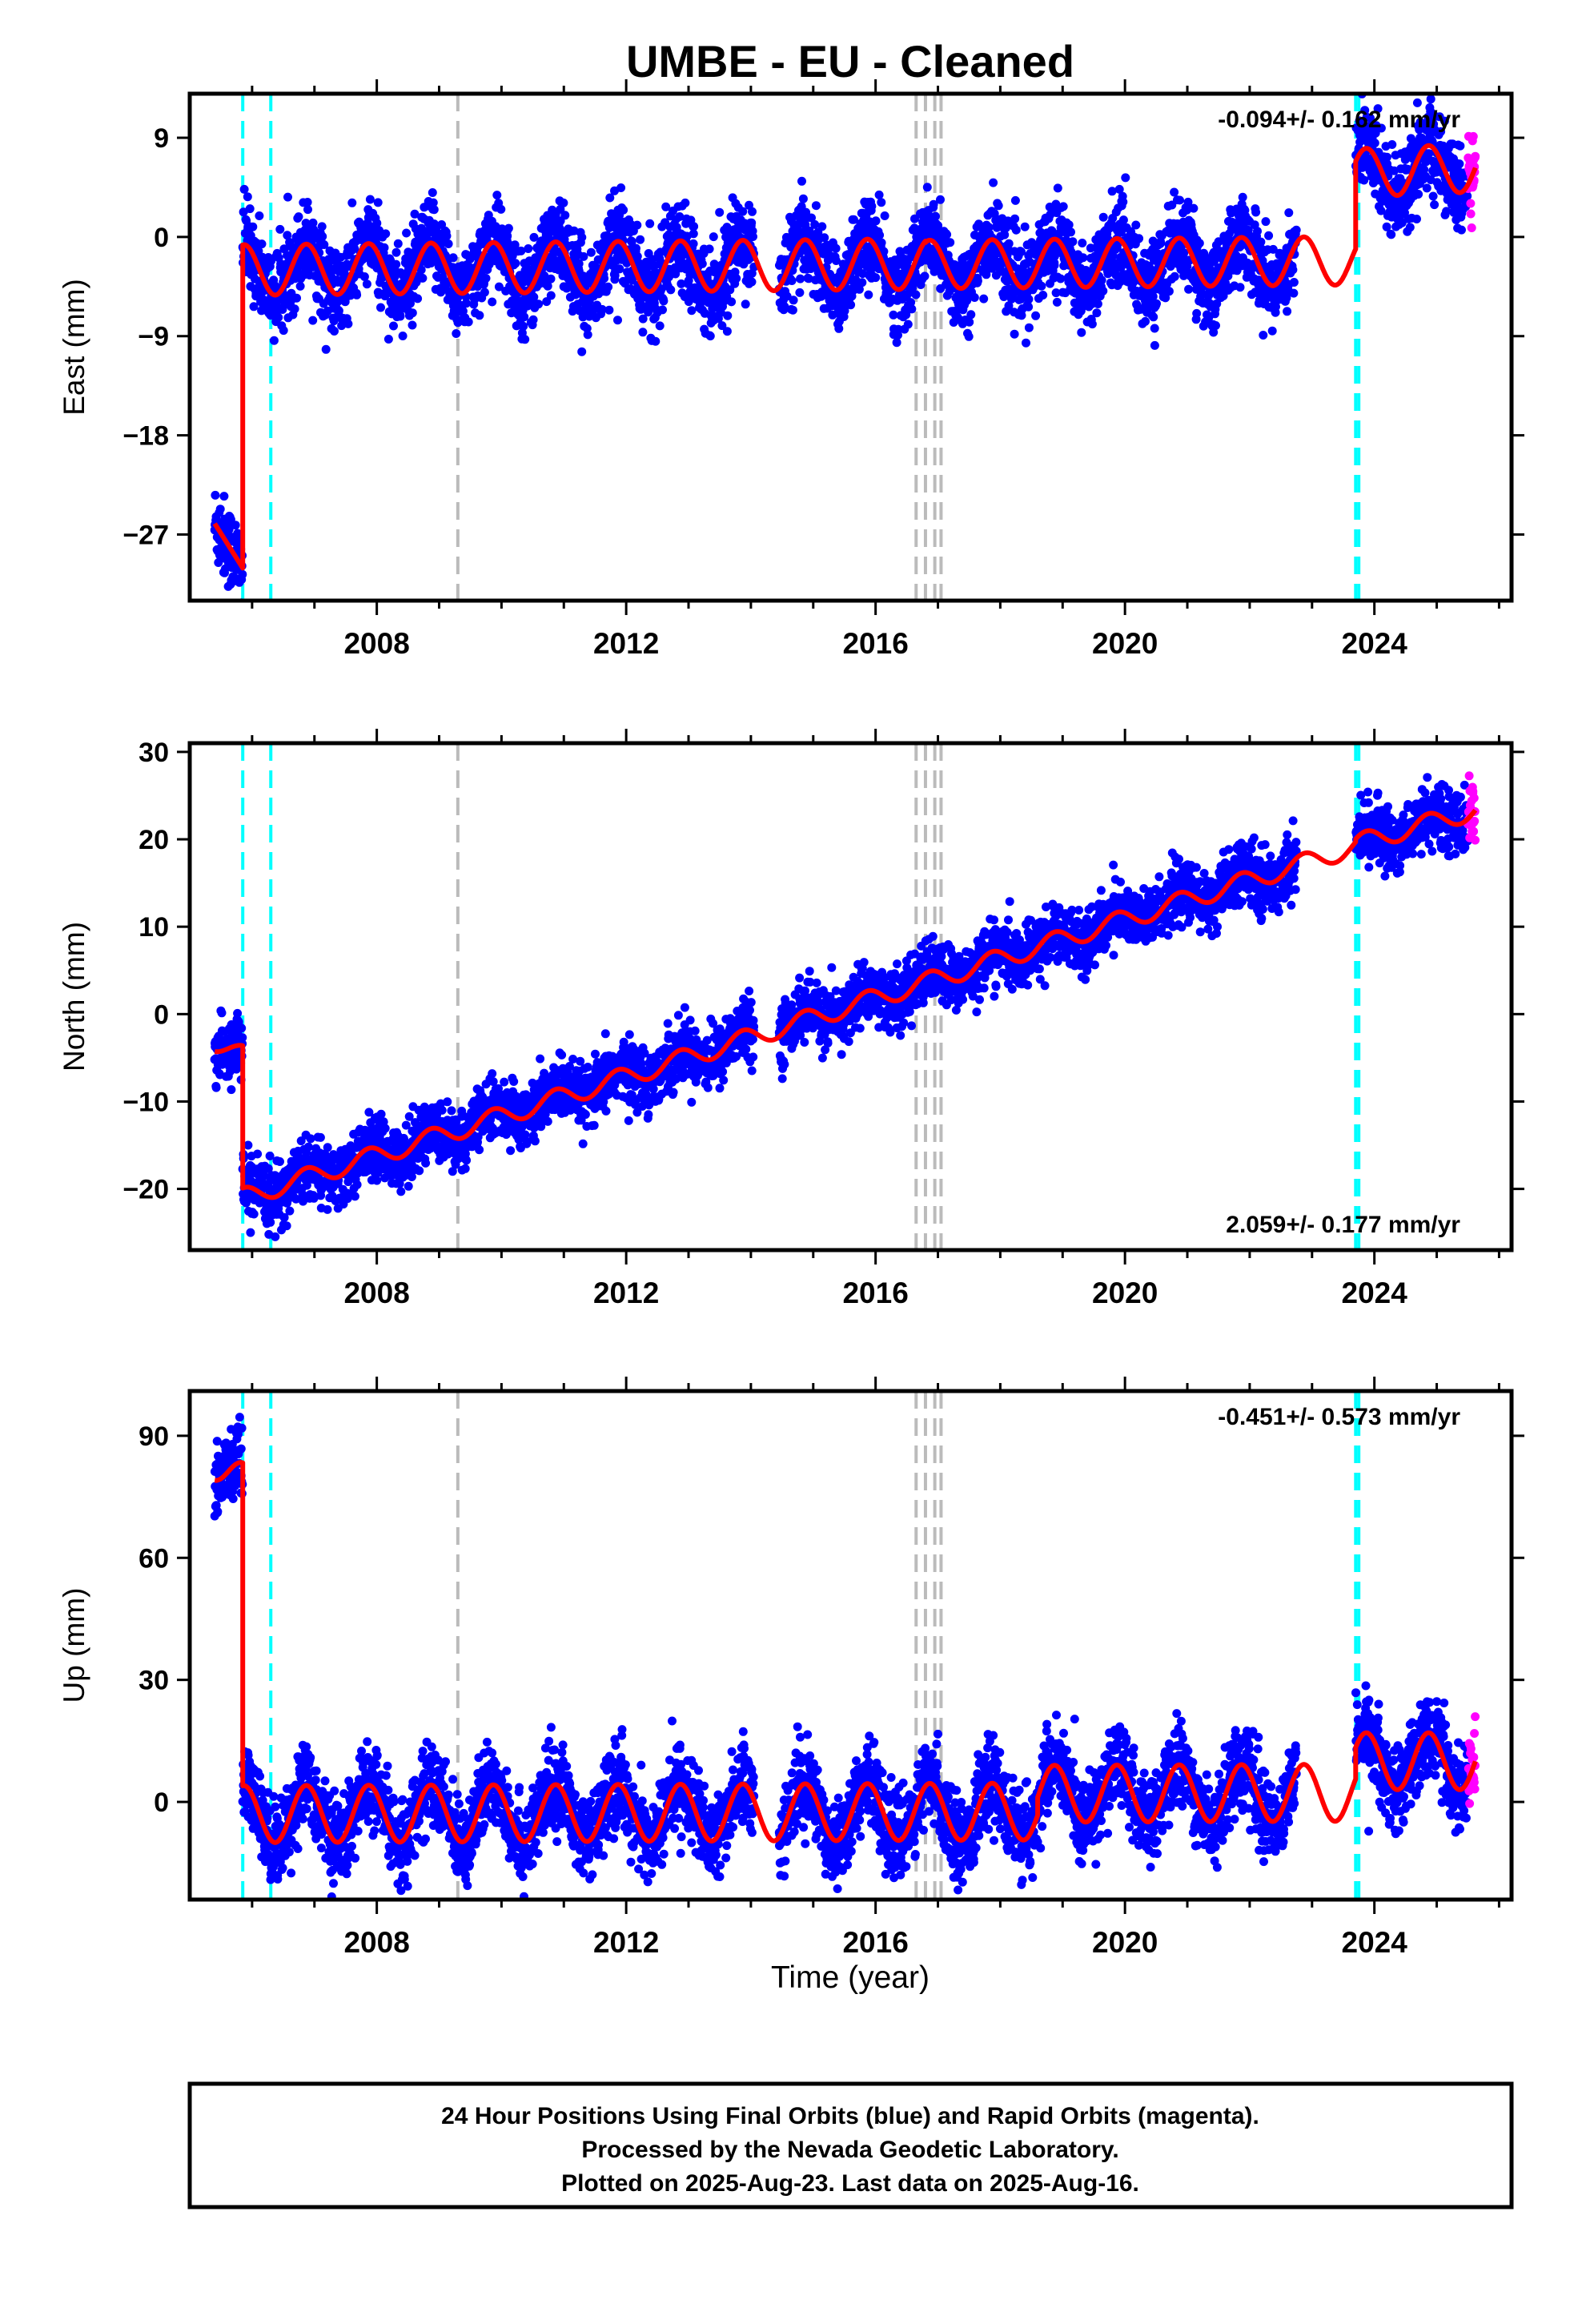  Describe the element at coordinates (1339, 120) in the screenshot. I see `east-rate-label: -0.094+/- 0.162 mm/yr` at that location.